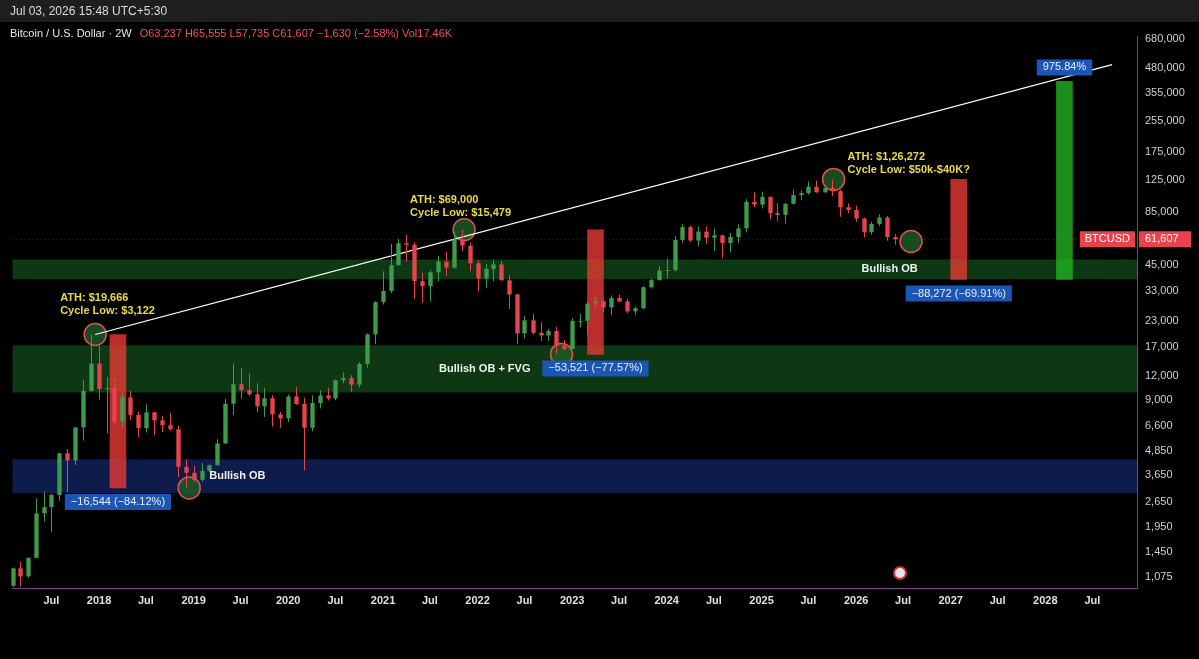 This screenshot has width=1199, height=659. What do you see at coordinates (1162, 290) in the screenshot?
I see `y-tick-label: 33,000` at bounding box center [1162, 290].